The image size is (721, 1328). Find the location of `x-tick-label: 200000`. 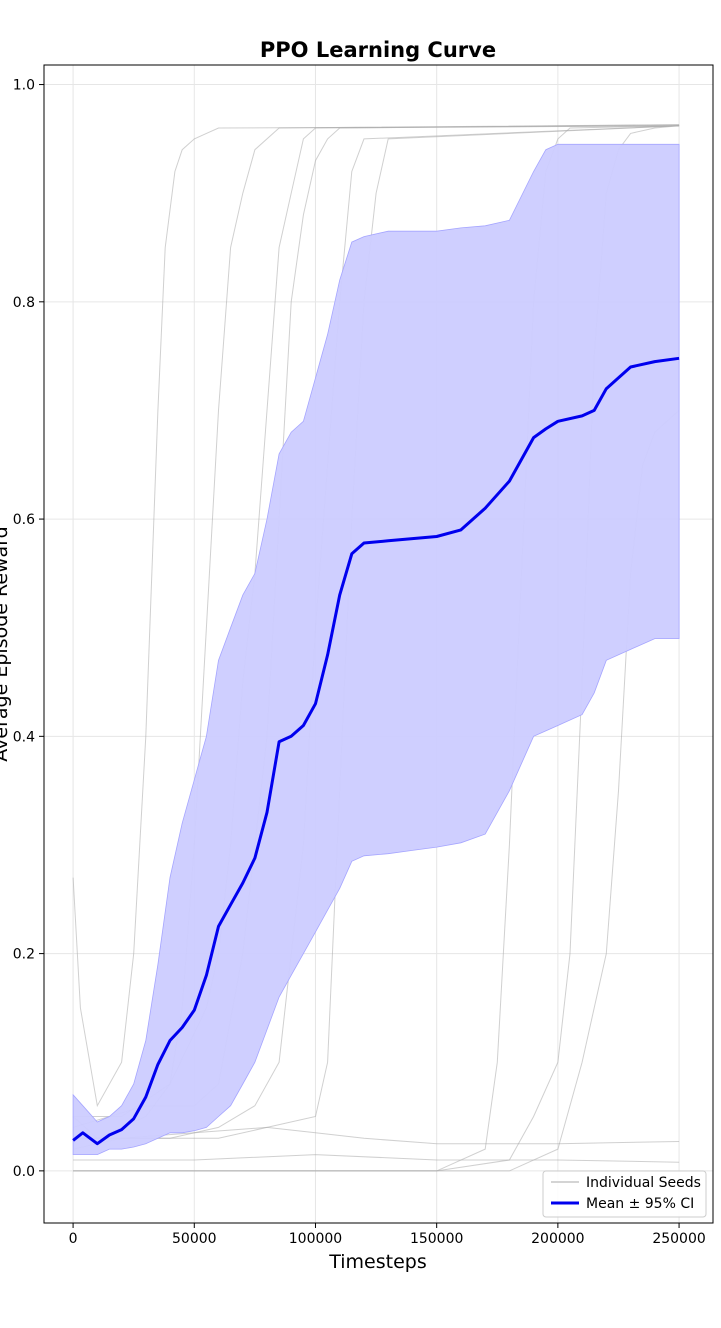

x-tick-label: 200000 is located at coordinates (557, 1239).